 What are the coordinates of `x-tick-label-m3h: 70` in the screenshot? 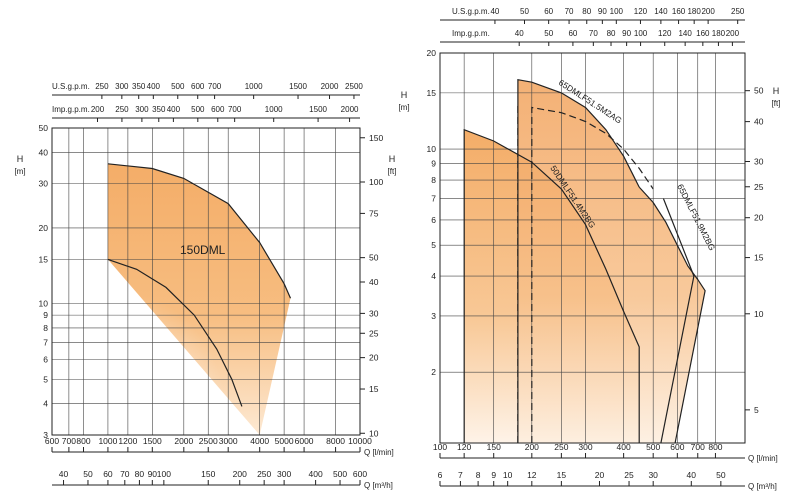 It's located at (125, 474).